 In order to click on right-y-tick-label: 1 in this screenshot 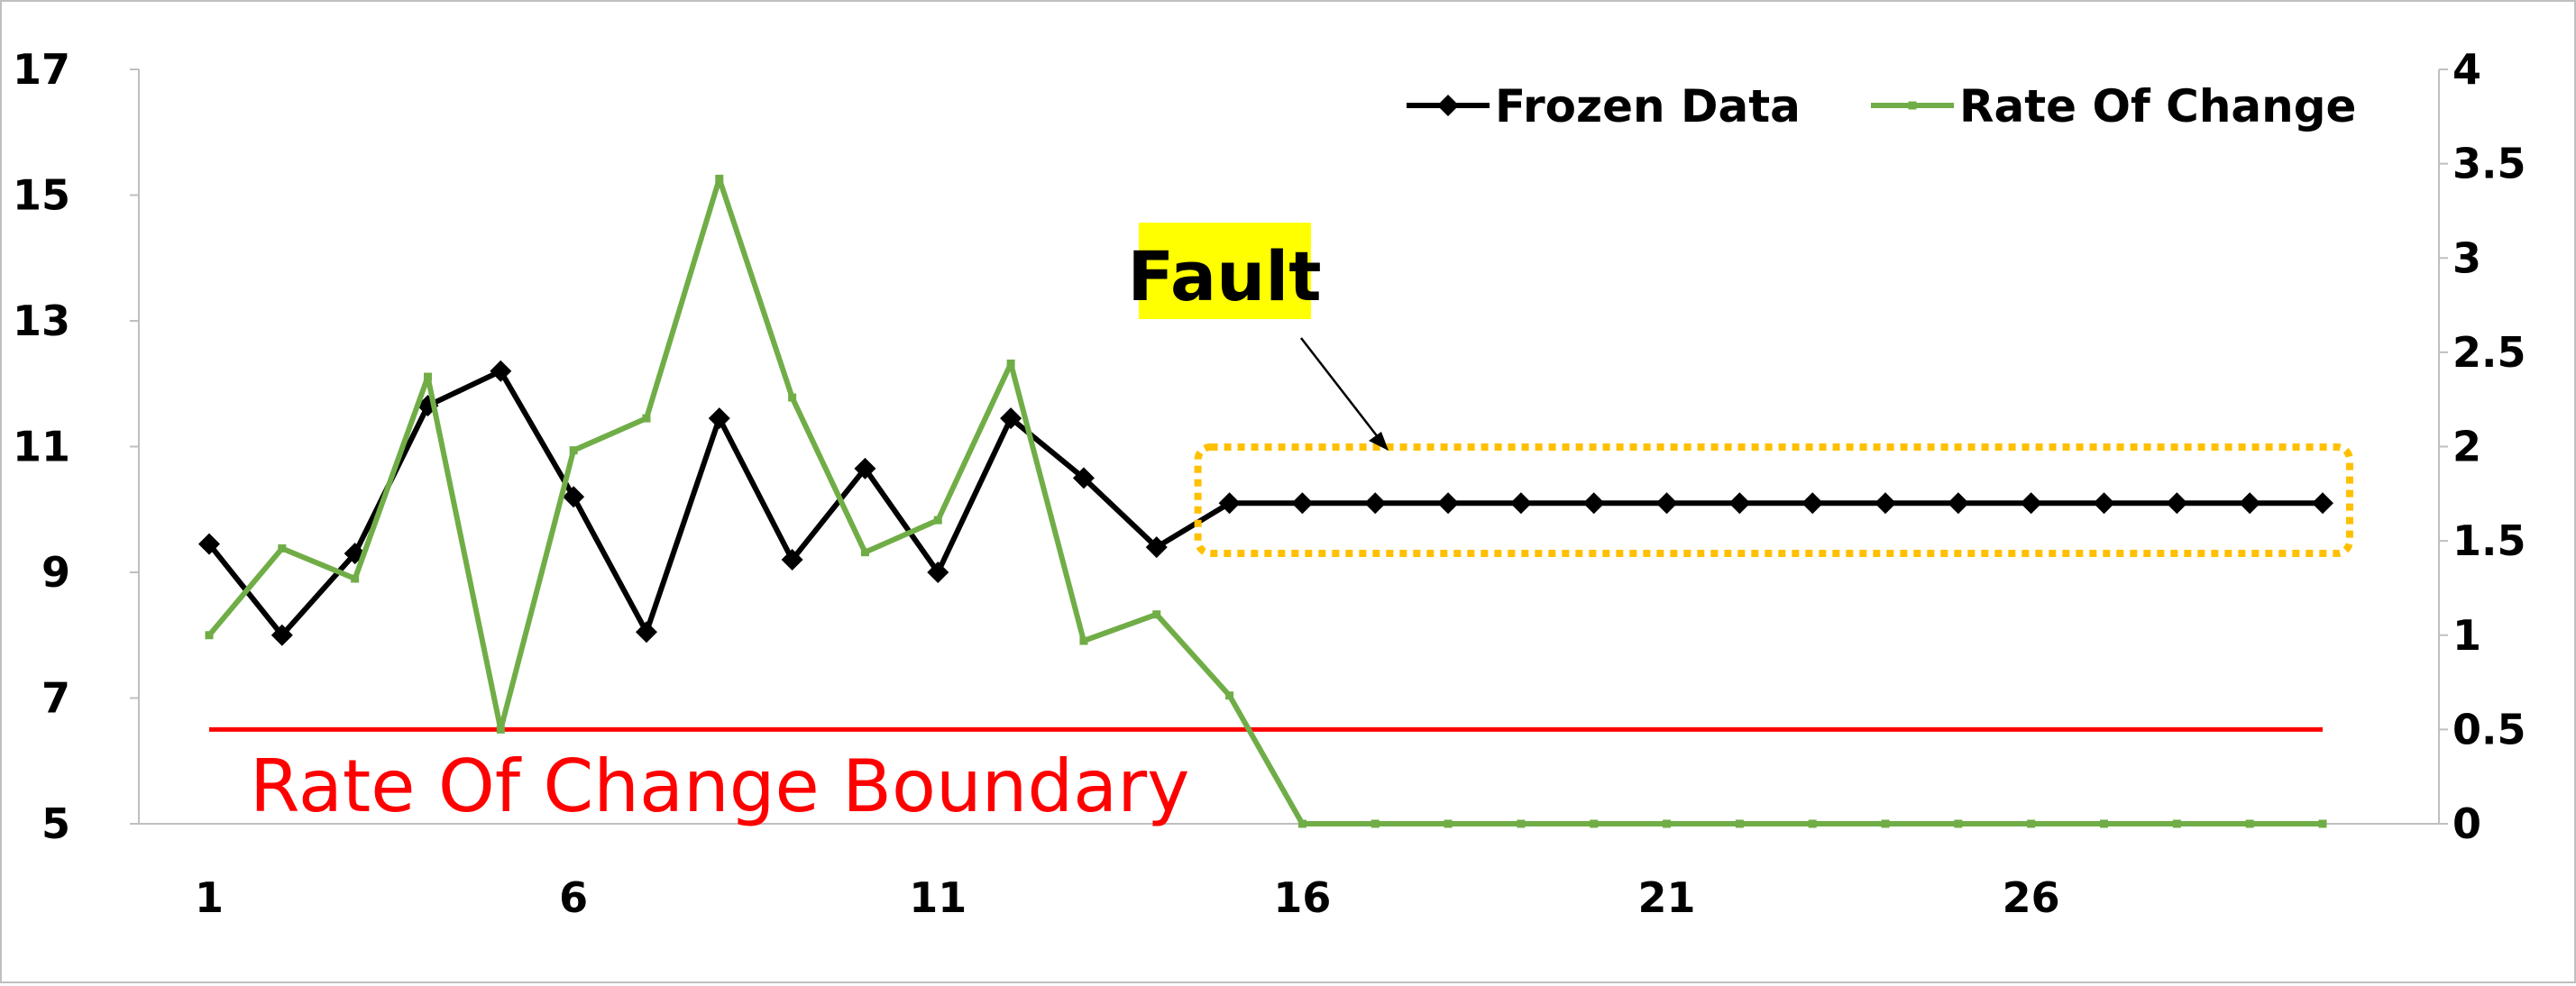, I will do `click(2466, 635)`.